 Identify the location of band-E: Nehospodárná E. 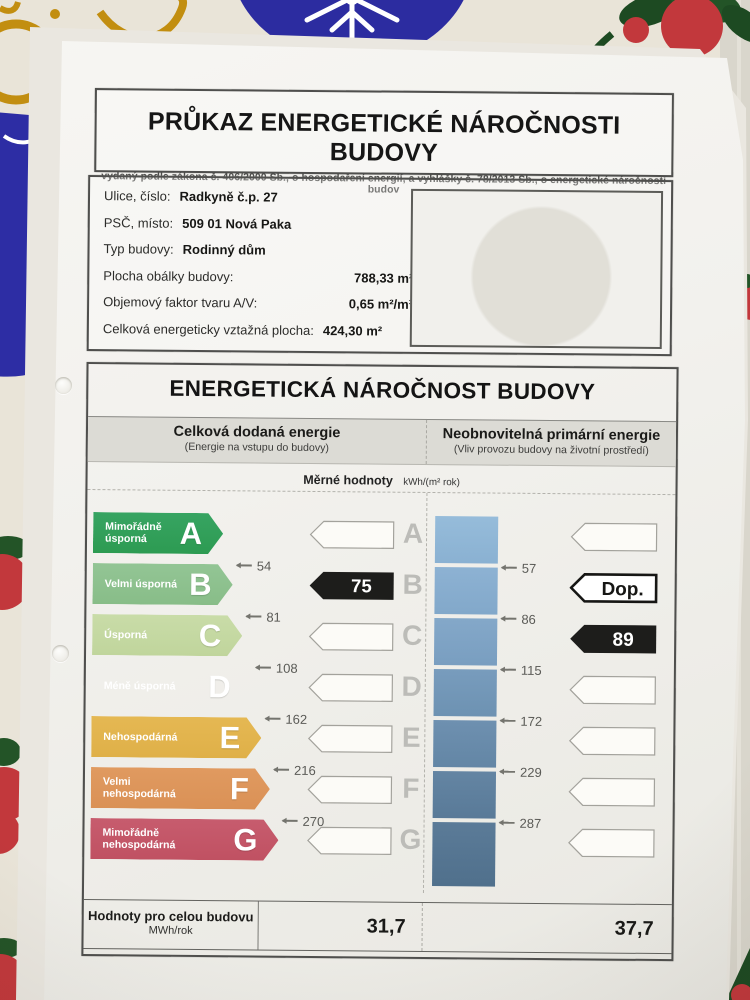
(176, 737).